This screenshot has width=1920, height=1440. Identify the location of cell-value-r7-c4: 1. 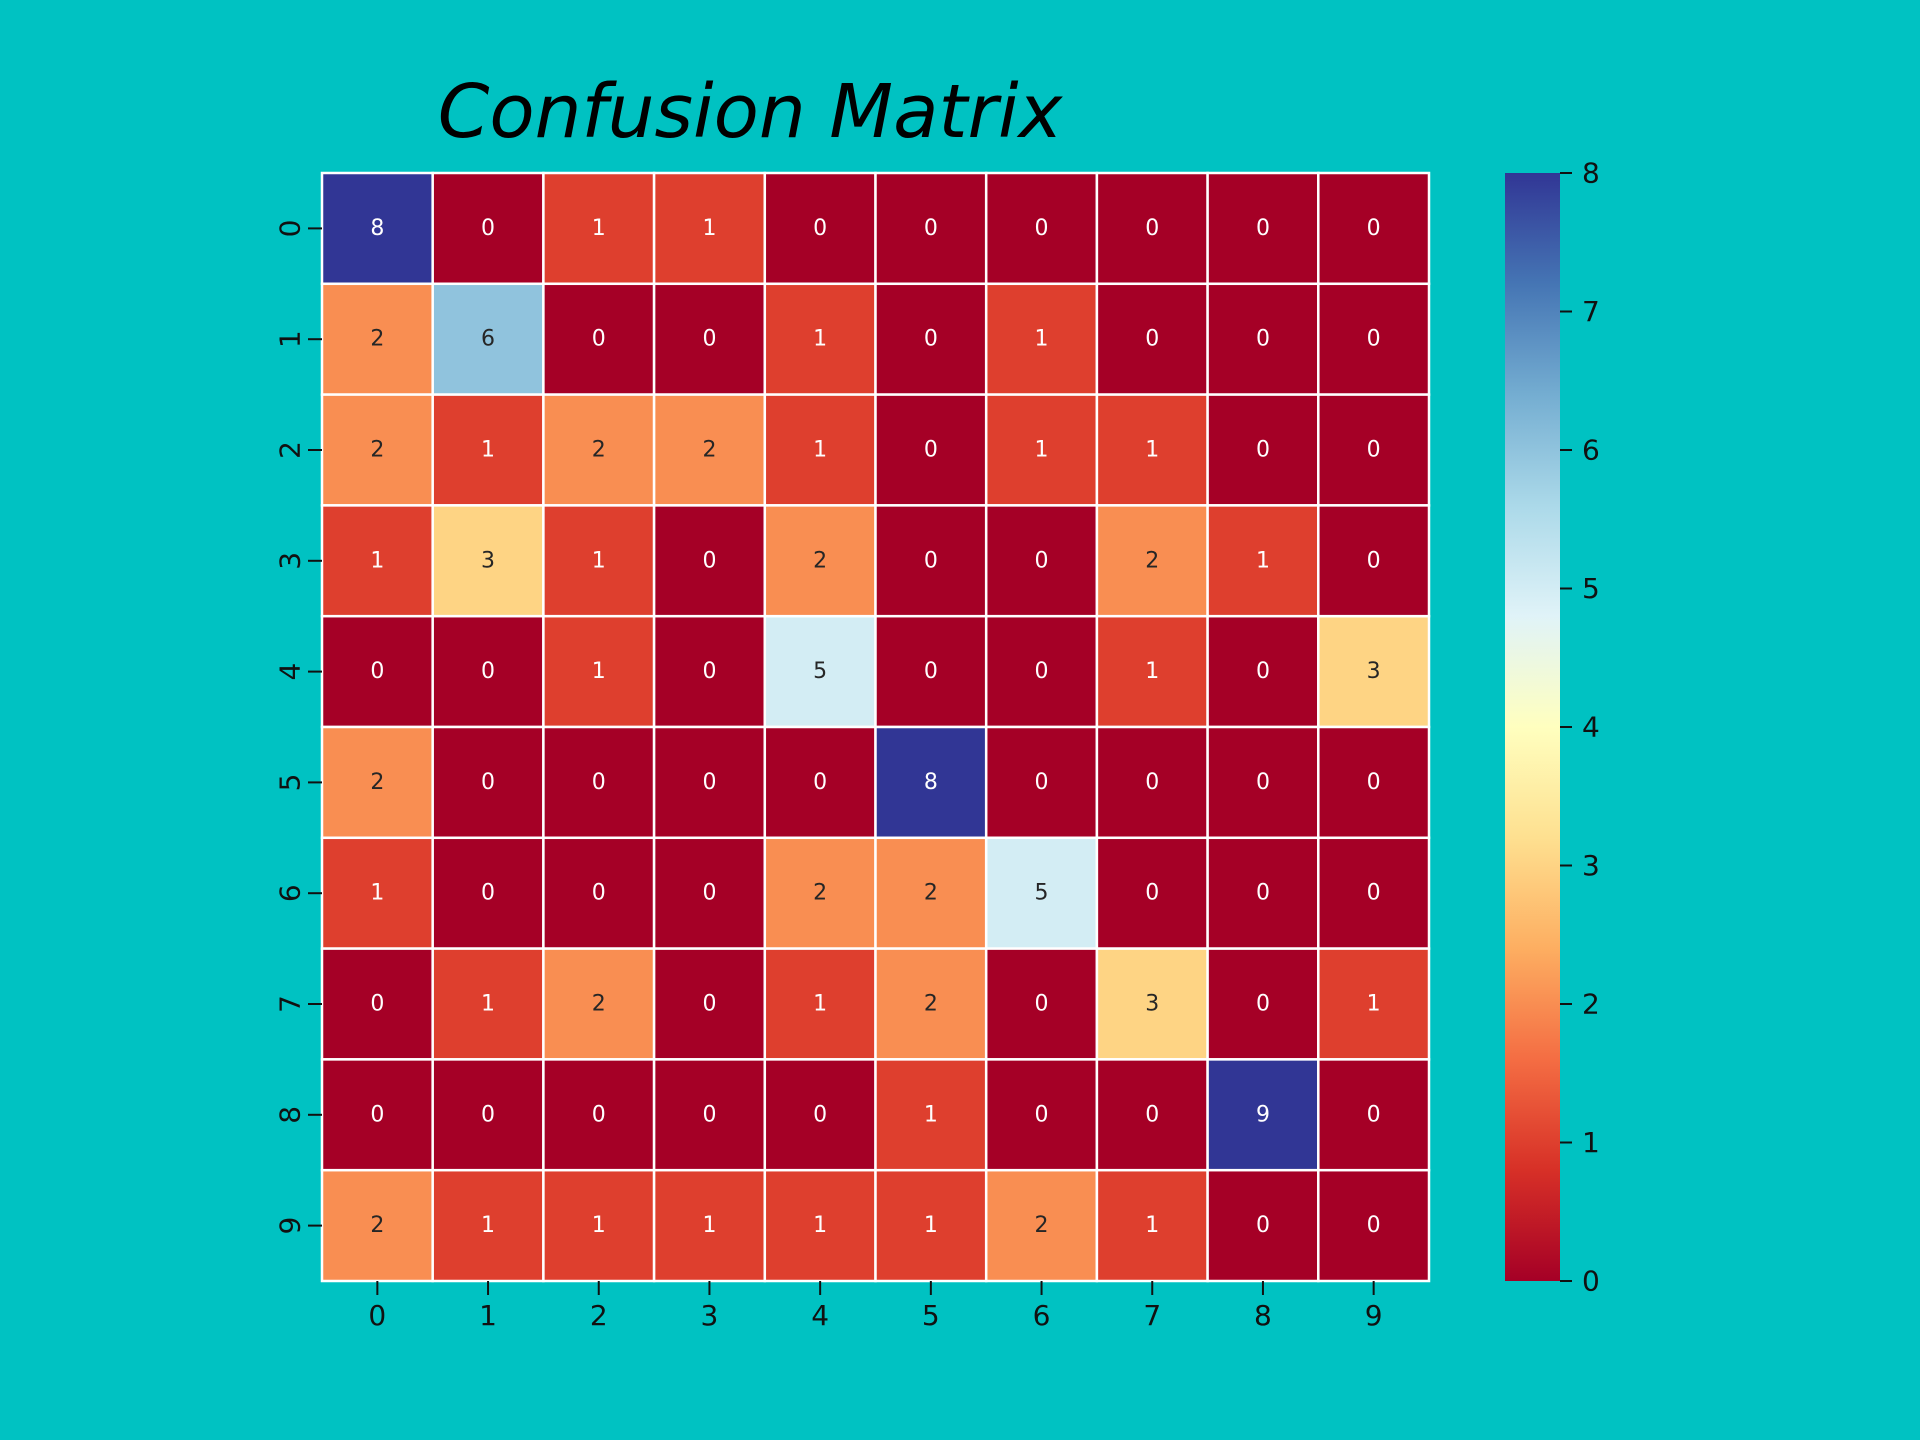
(820, 1004).